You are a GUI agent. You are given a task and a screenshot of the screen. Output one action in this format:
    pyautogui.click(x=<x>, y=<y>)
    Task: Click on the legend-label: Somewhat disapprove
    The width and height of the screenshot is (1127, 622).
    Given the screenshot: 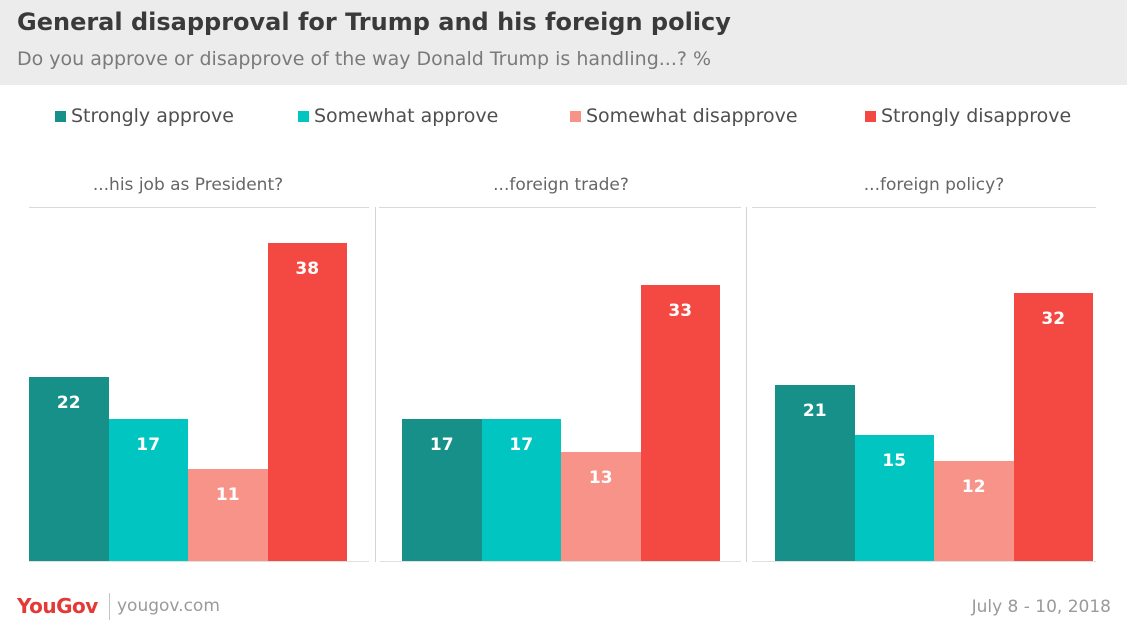 What is the action you would take?
    pyautogui.click(x=692, y=116)
    